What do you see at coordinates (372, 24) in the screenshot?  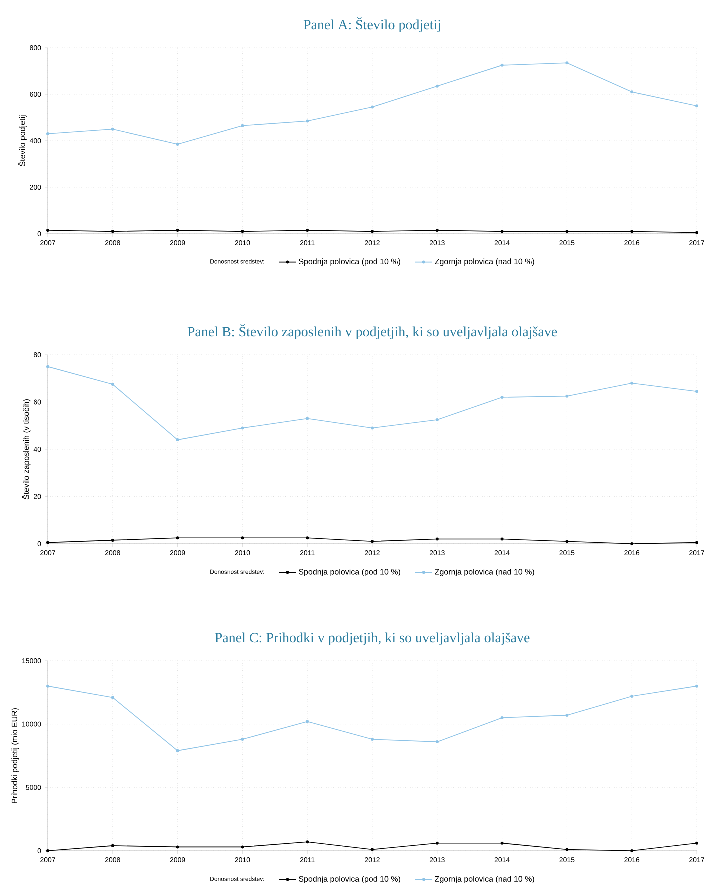 I see `chart-title: Panel A: Število podjetij` at bounding box center [372, 24].